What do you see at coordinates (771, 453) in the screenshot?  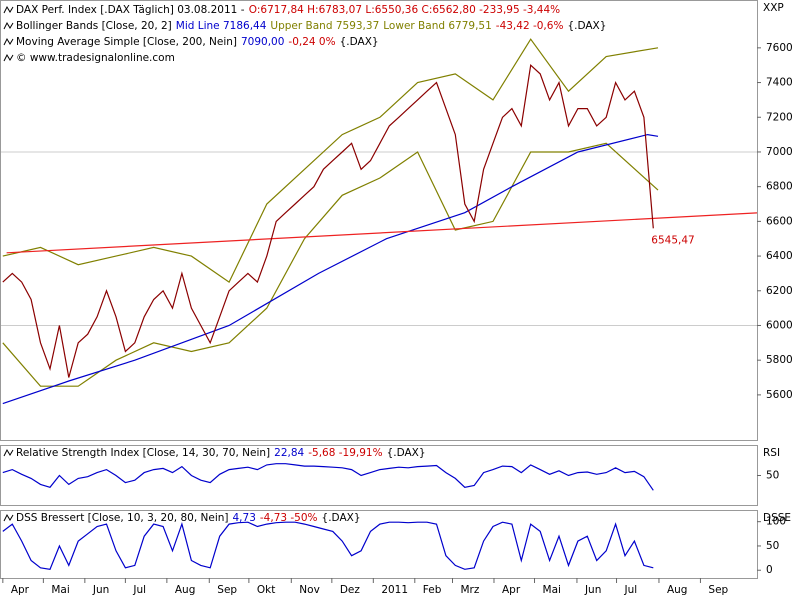 I see `axis-label: RSI` at bounding box center [771, 453].